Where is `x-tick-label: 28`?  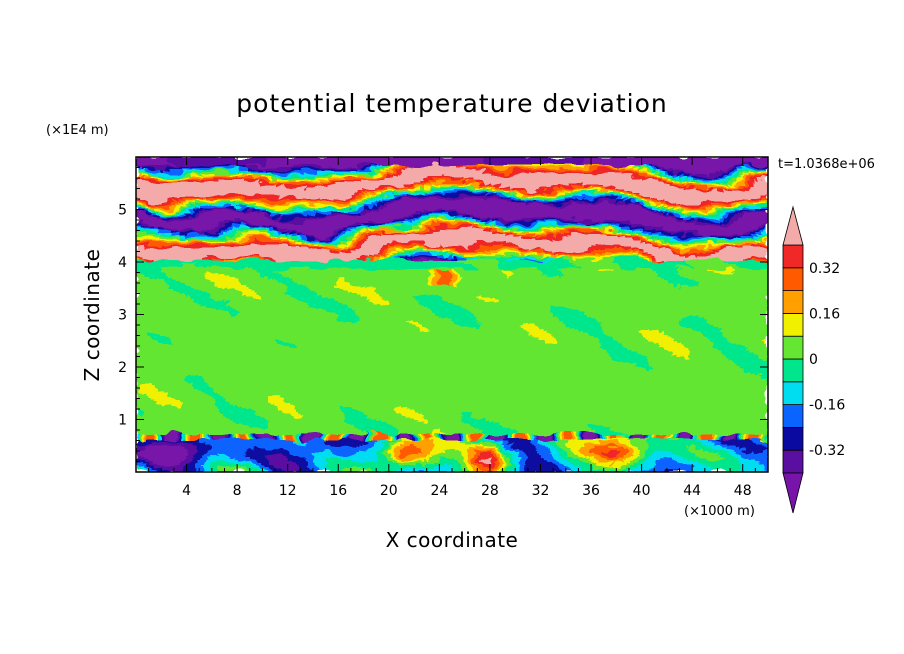
x-tick-label: 28 is located at coordinates (490, 491).